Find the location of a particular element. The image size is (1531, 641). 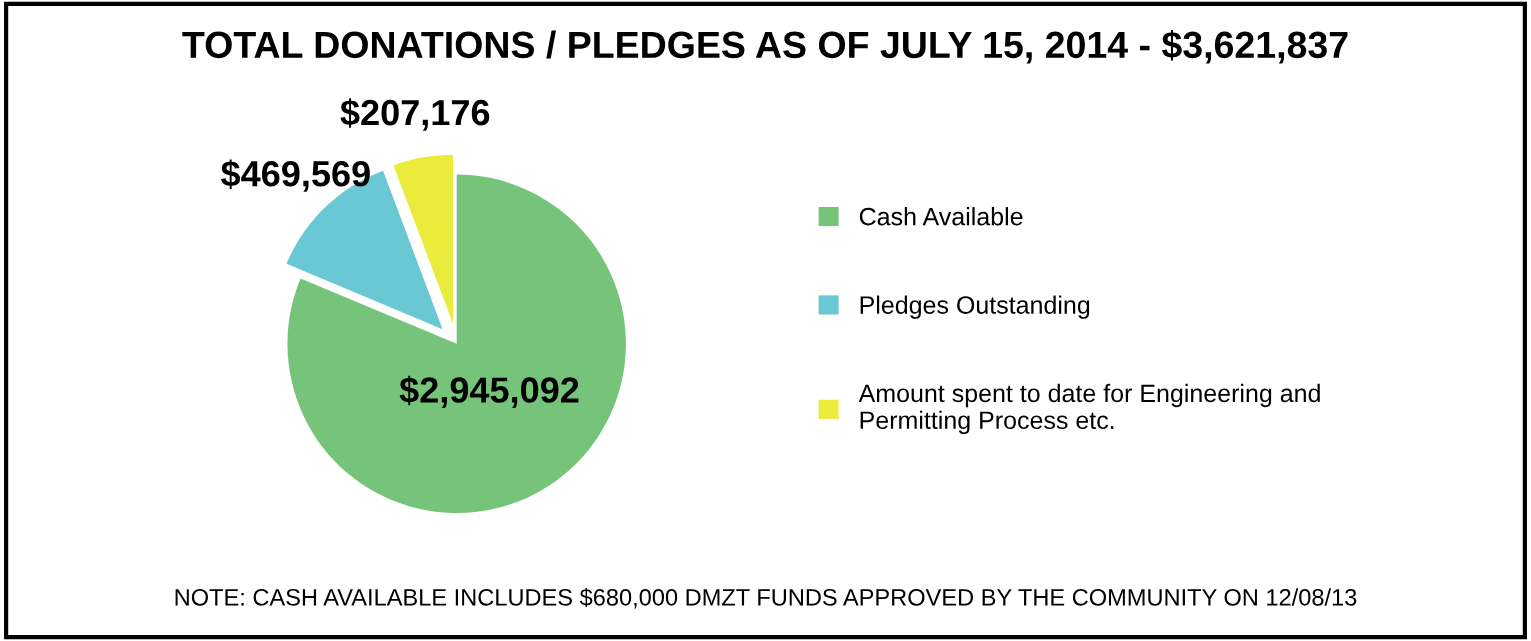

legend-label: Amount spent to date for Engineering and Permitting Process etc. is located at coordinates (1089, 409).